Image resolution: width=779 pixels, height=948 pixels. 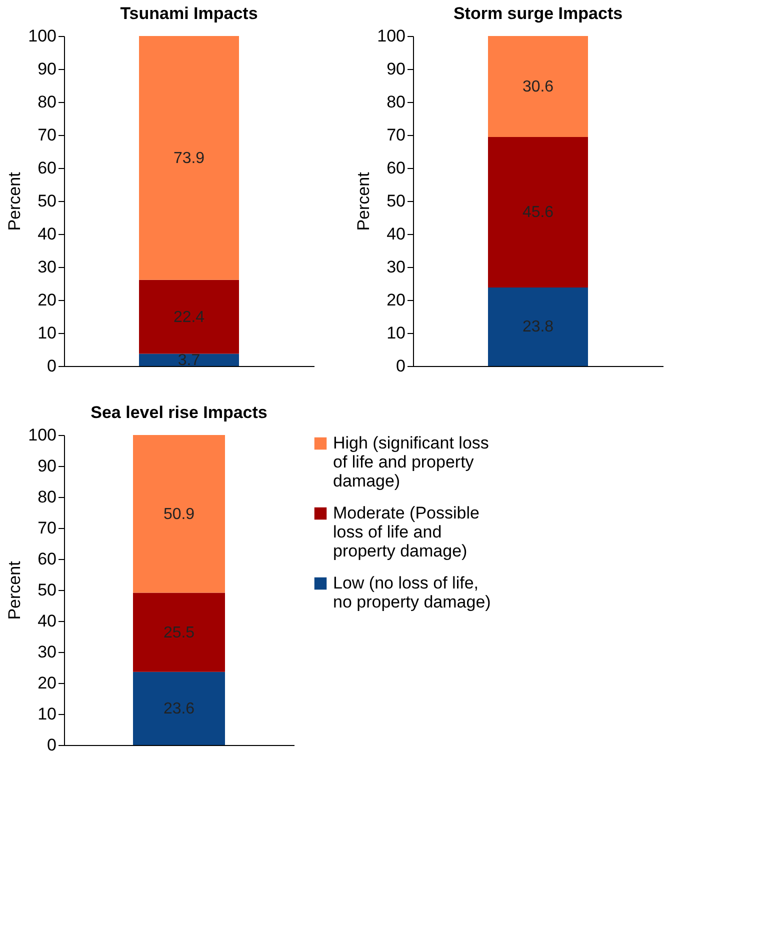 I want to click on data-label: 22.4, so click(x=189, y=317).